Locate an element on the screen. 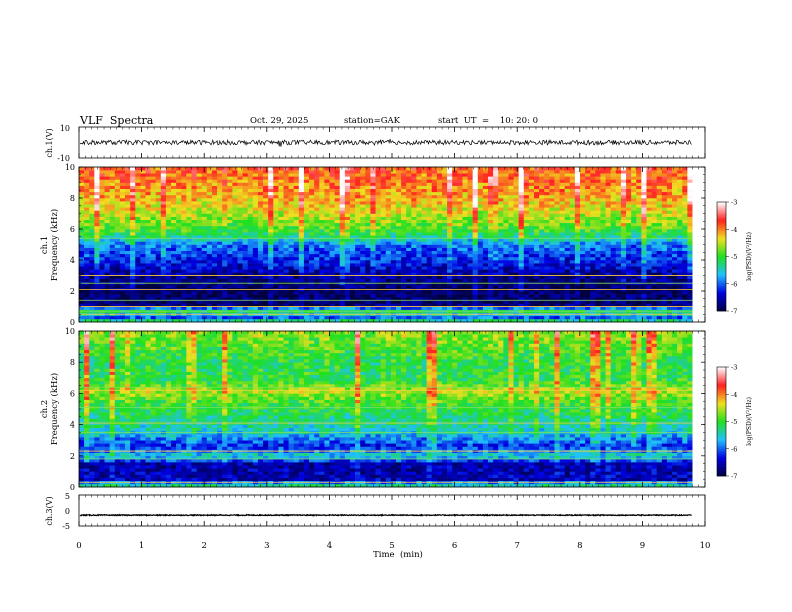 This screenshot has width=792, height=612. xtick-label: 5 is located at coordinates (391, 546).